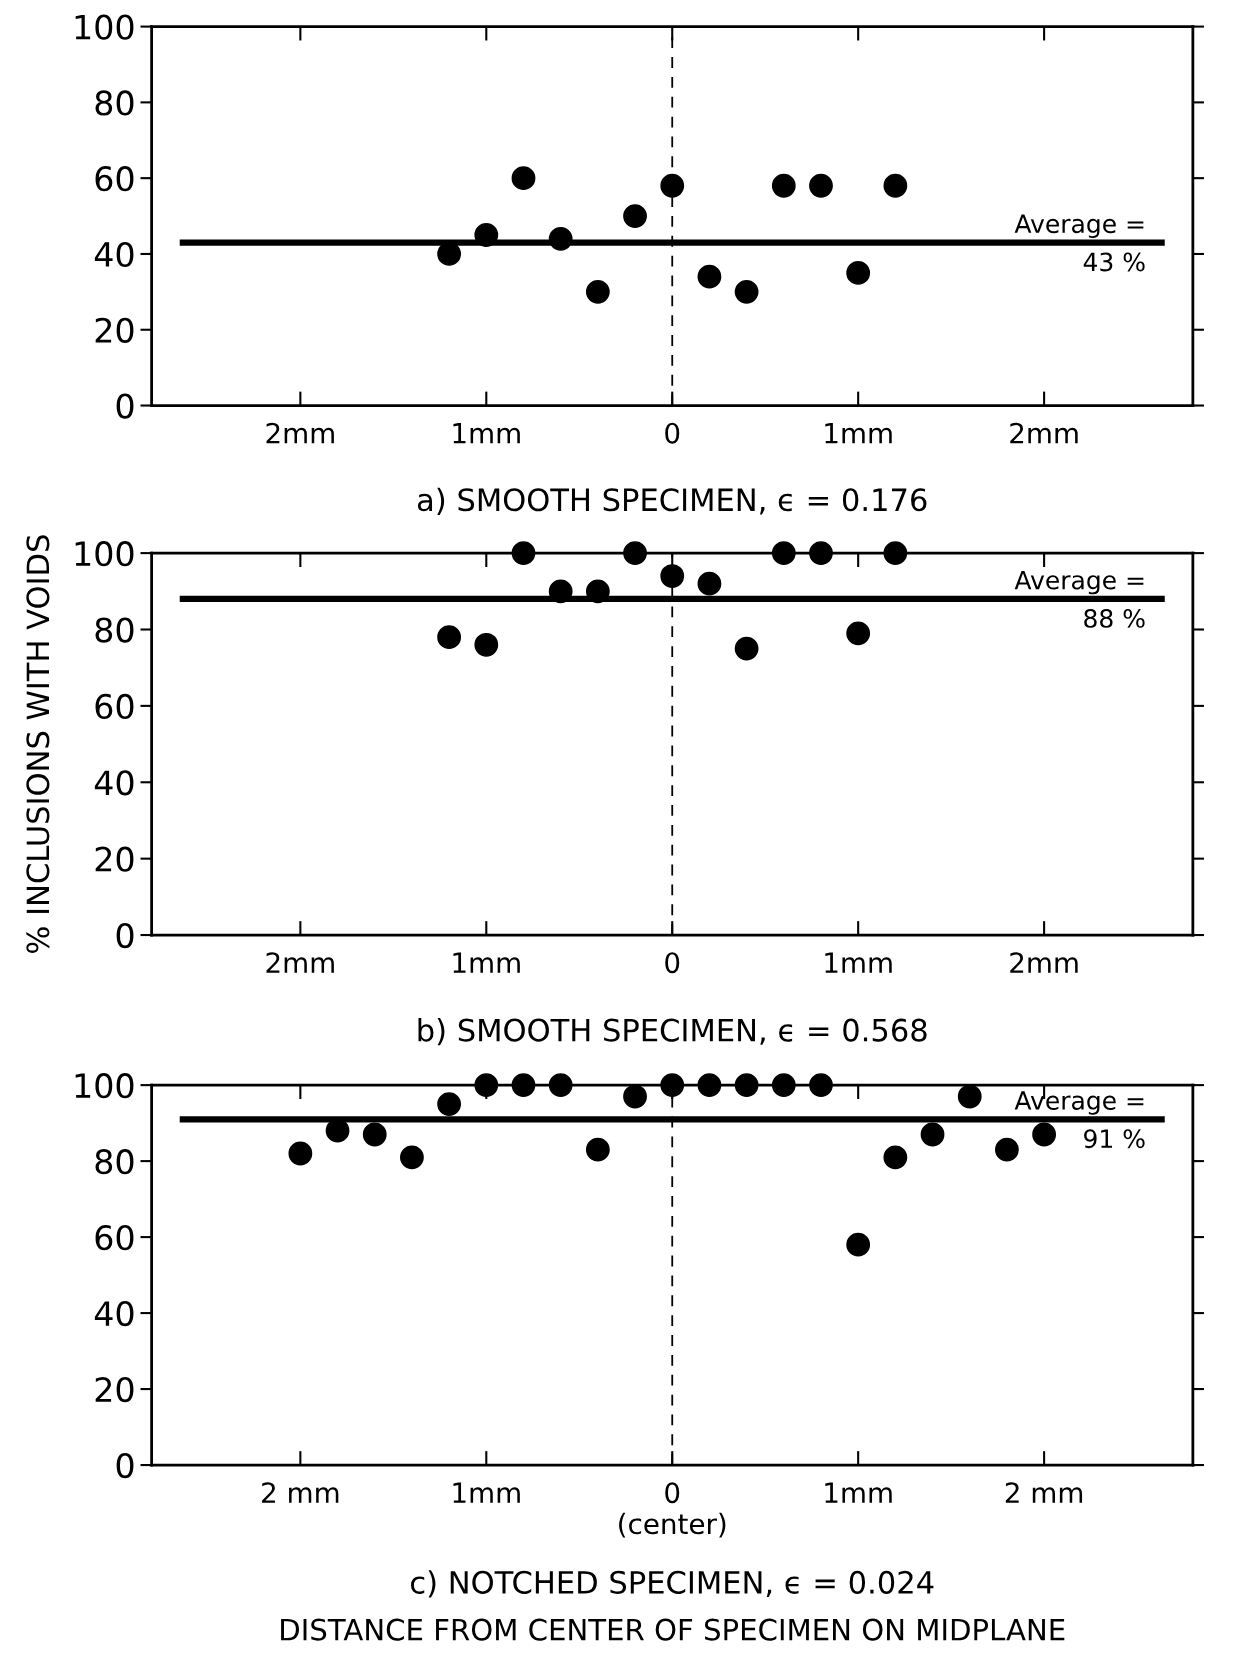 This screenshot has width=1253, height=1662. What do you see at coordinates (672, 501) in the screenshot?
I see `text: a) SMOOTH SPECIMEN, ϵ = 0.176` at bounding box center [672, 501].